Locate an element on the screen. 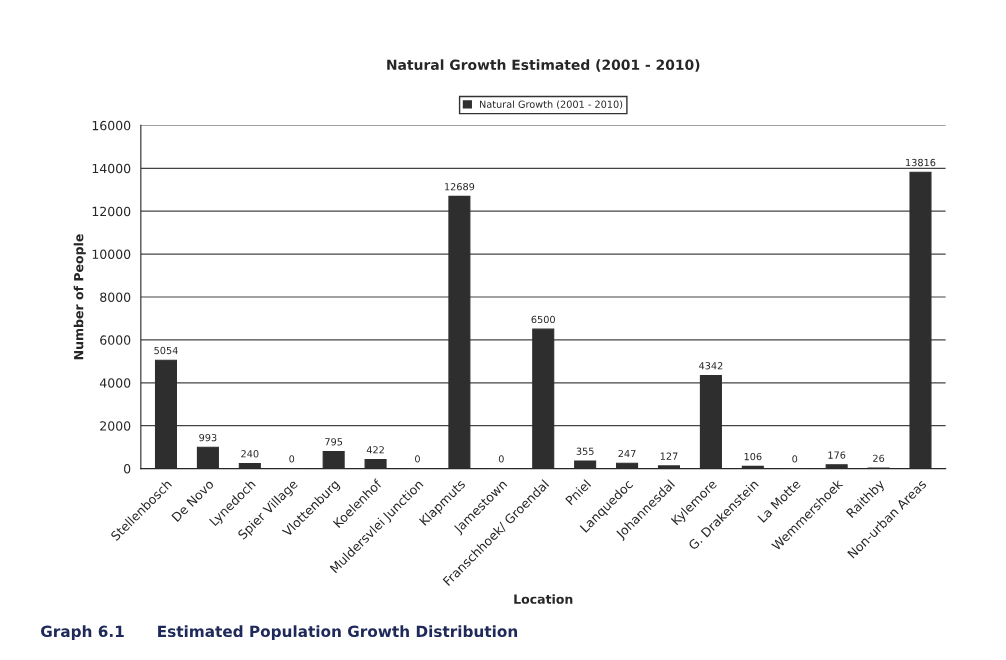 The height and width of the screenshot is (660, 1006). data-label: 176 is located at coordinates (837, 455).